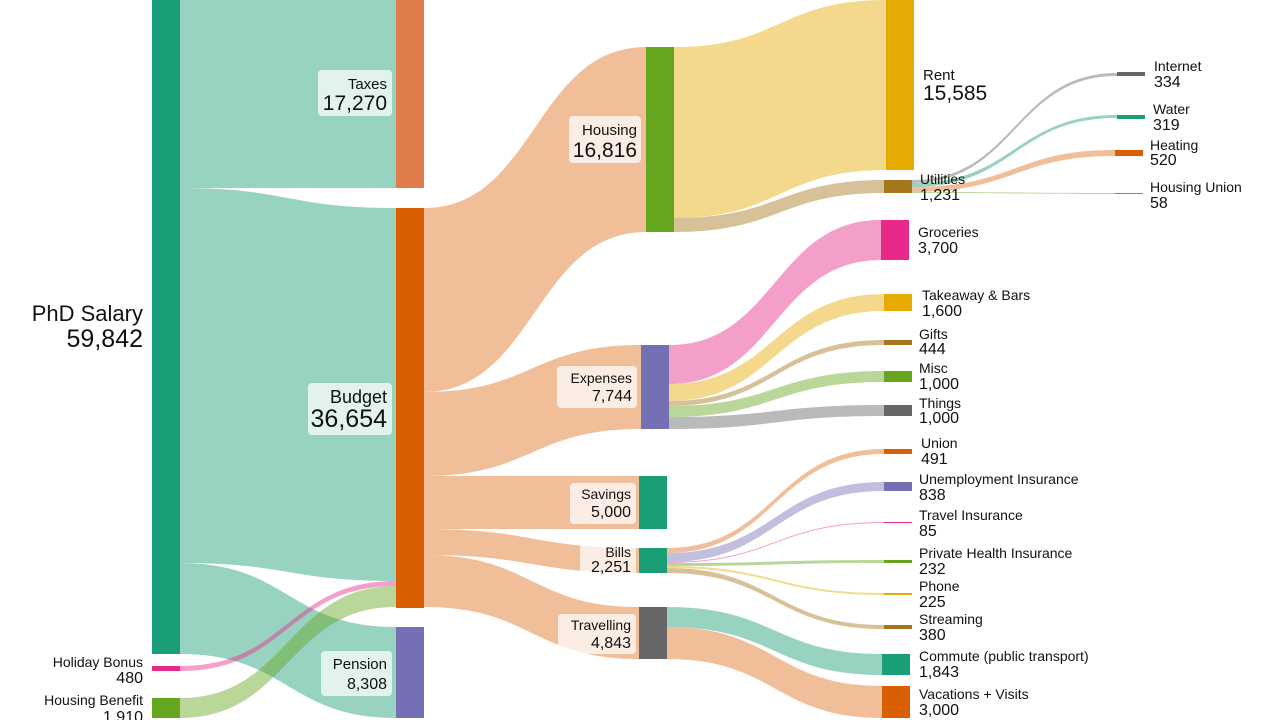 The width and height of the screenshot is (1280, 720). Describe the element at coordinates (1013, 171) in the screenshot. I see `link-utilities-heating` at that location.